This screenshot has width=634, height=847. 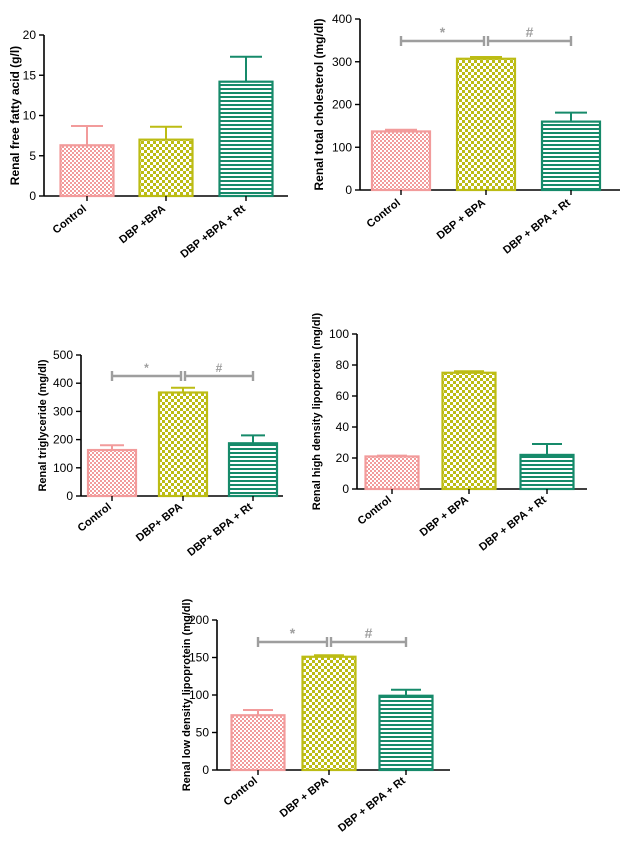 I want to click on y-axis-label: Renal triglyceride (mg/dl), so click(x=43, y=425).